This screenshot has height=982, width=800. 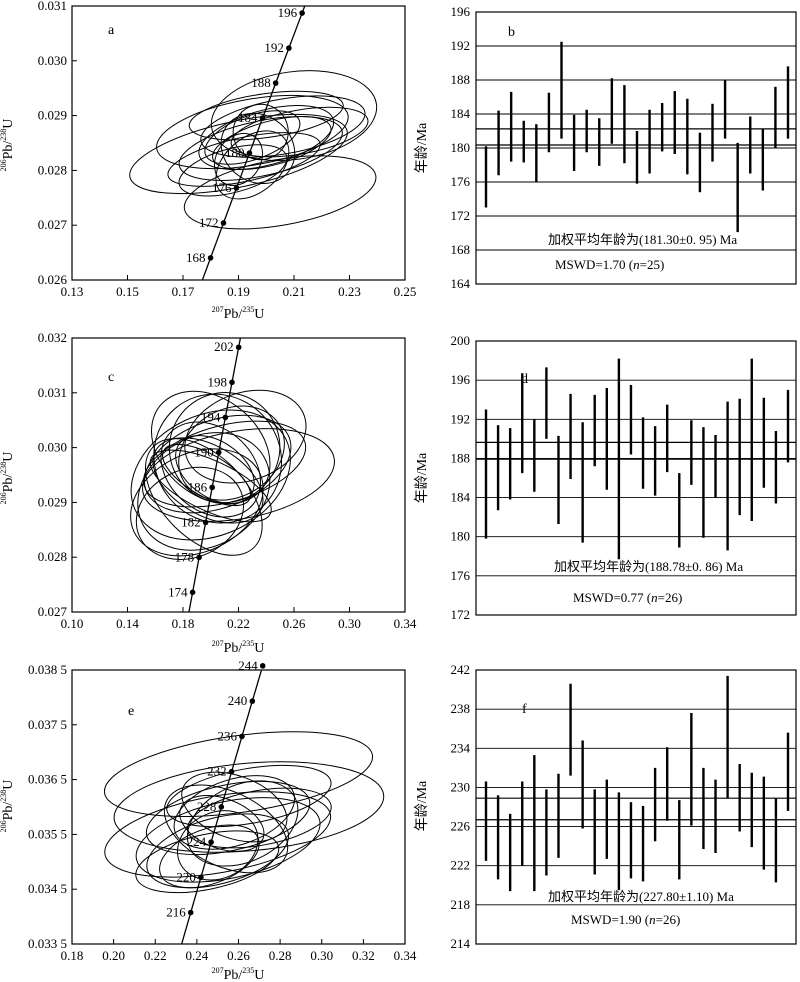 I want to click on panel-c-frame, so click(x=238, y=475).